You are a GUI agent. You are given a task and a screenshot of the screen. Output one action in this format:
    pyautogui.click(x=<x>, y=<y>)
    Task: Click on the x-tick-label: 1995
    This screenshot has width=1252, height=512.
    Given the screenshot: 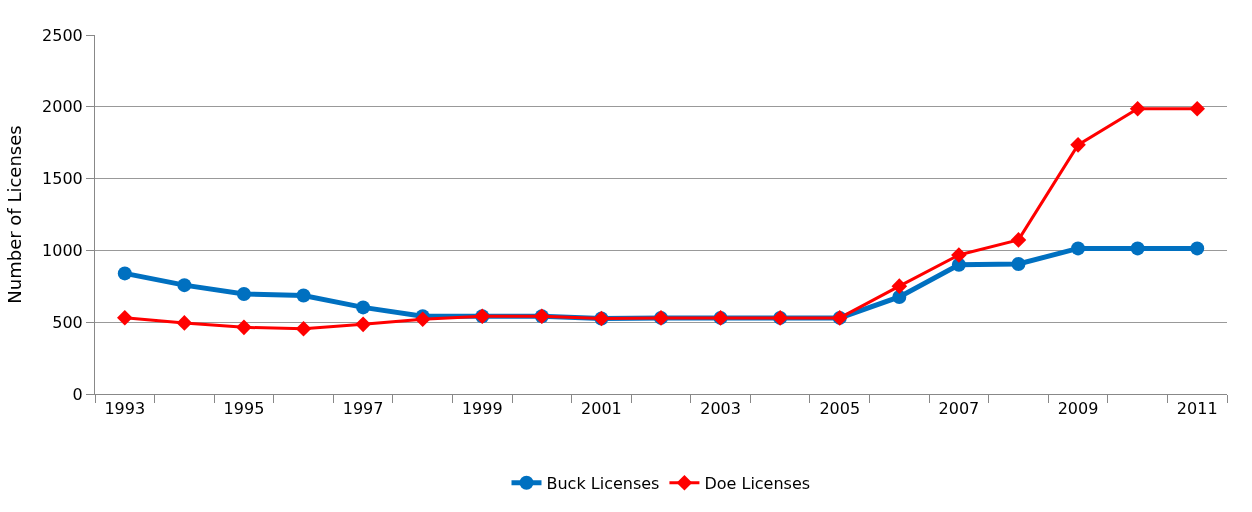 What is the action you would take?
    pyautogui.click(x=244, y=409)
    